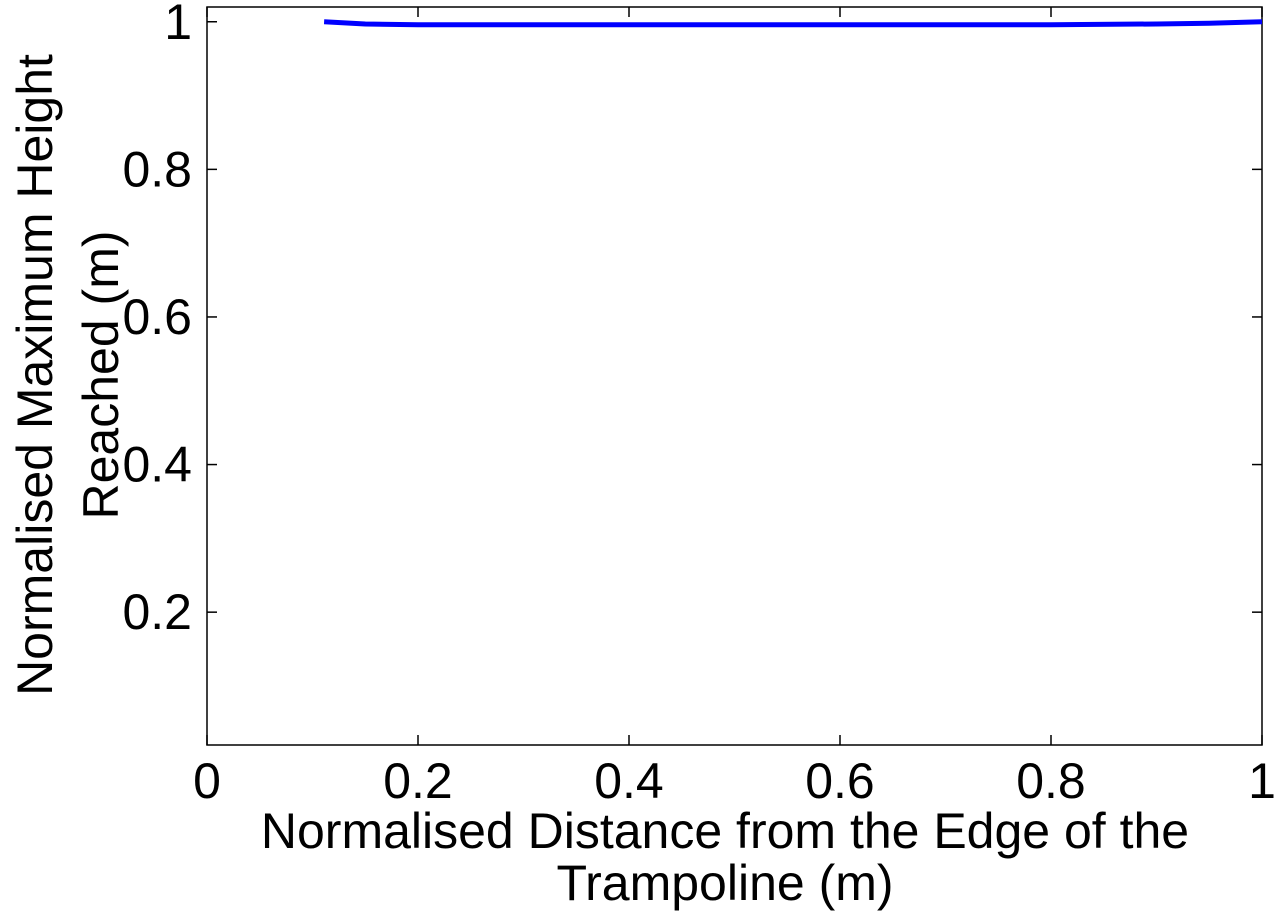 The image size is (1279, 917). What do you see at coordinates (157, 317) in the screenshot?
I see `y-tick-label: 0.6` at bounding box center [157, 317].